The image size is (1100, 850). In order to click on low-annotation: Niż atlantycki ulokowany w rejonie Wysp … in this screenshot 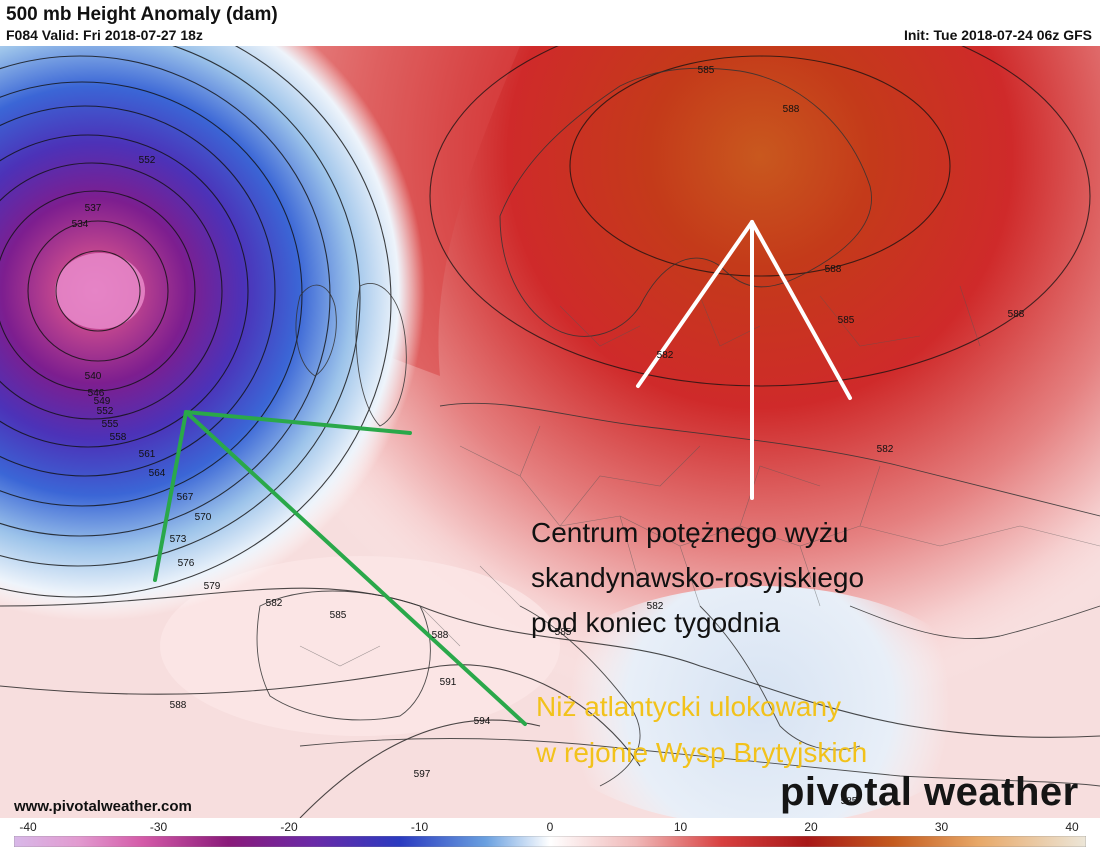, I will do `click(746, 730)`.